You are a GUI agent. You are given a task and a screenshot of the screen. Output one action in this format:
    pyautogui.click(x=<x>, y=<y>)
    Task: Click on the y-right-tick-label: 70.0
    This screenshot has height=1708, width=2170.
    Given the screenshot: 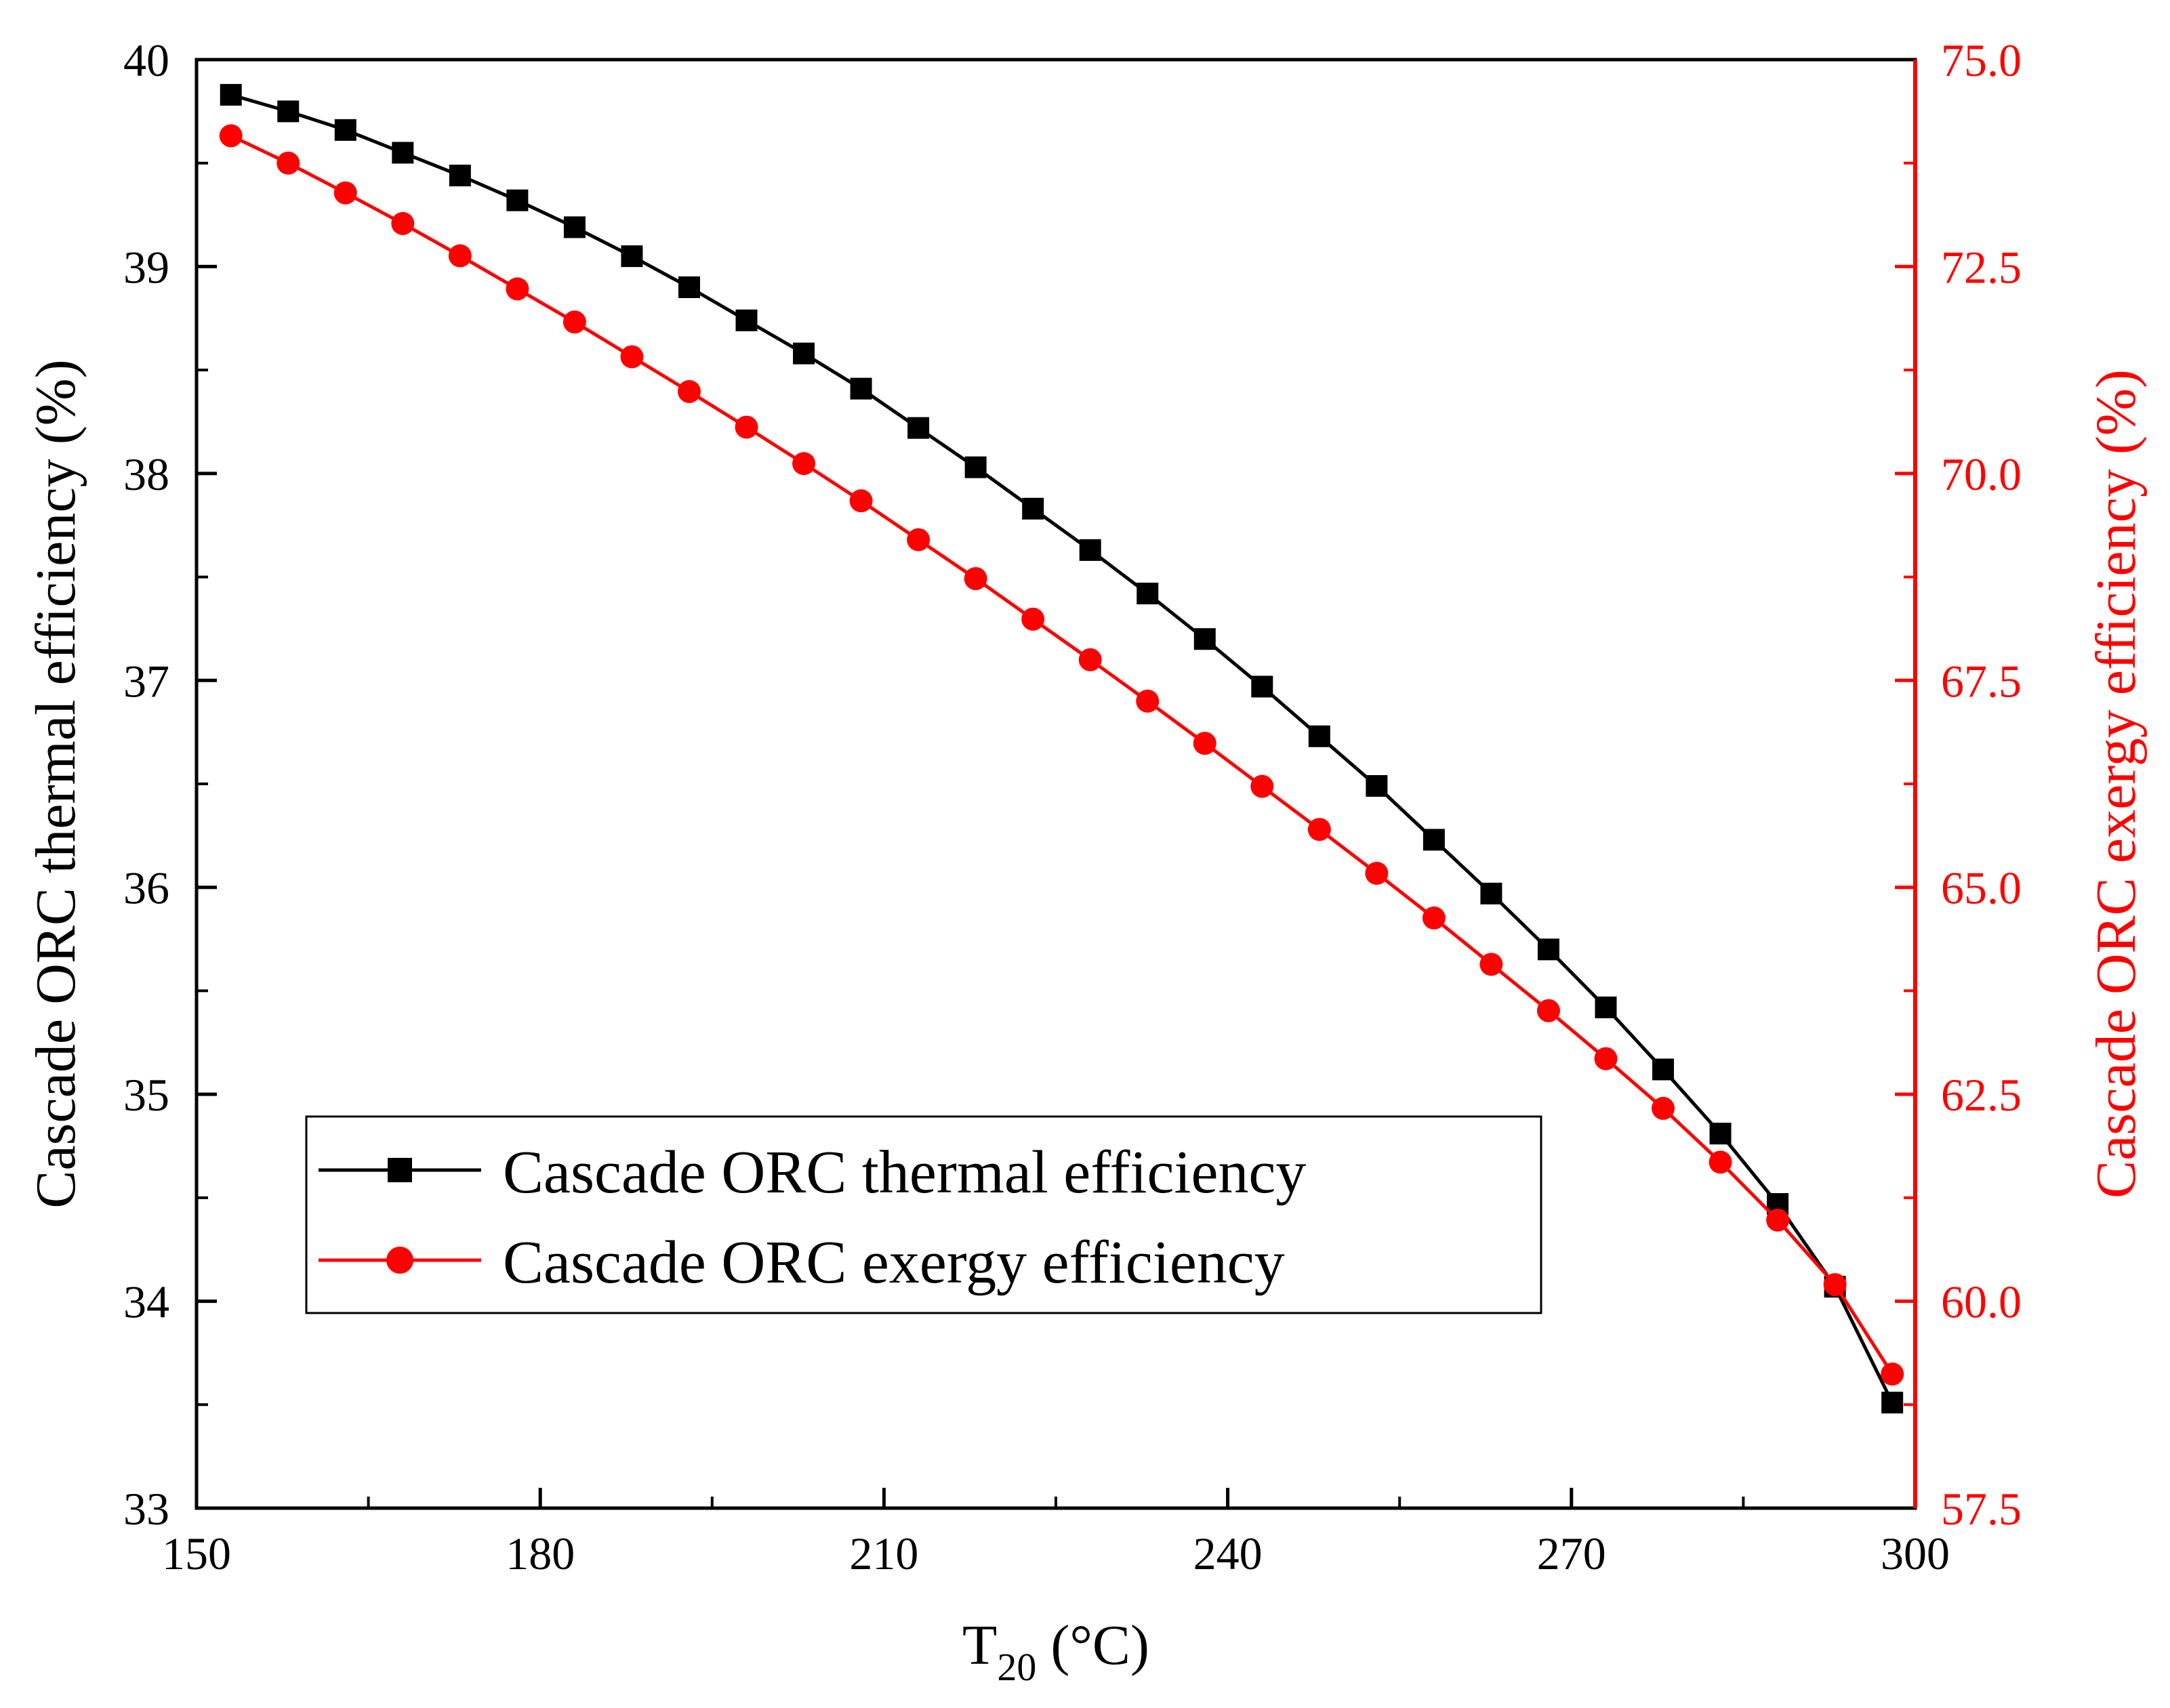 What is the action you would take?
    pyautogui.click(x=1982, y=474)
    